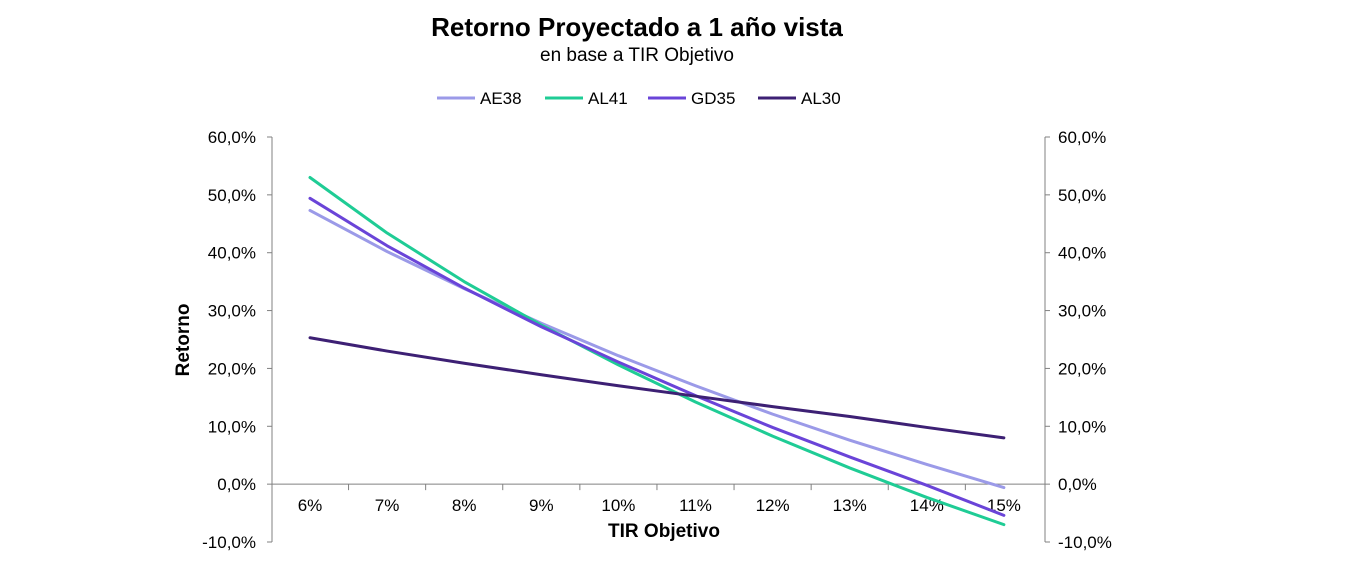 The width and height of the screenshot is (1354, 580). What do you see at coordinates (1077, 484) in the screenshot?
I see `y-tick-label-right: 0,0%` at bounding box center [1077, 484].